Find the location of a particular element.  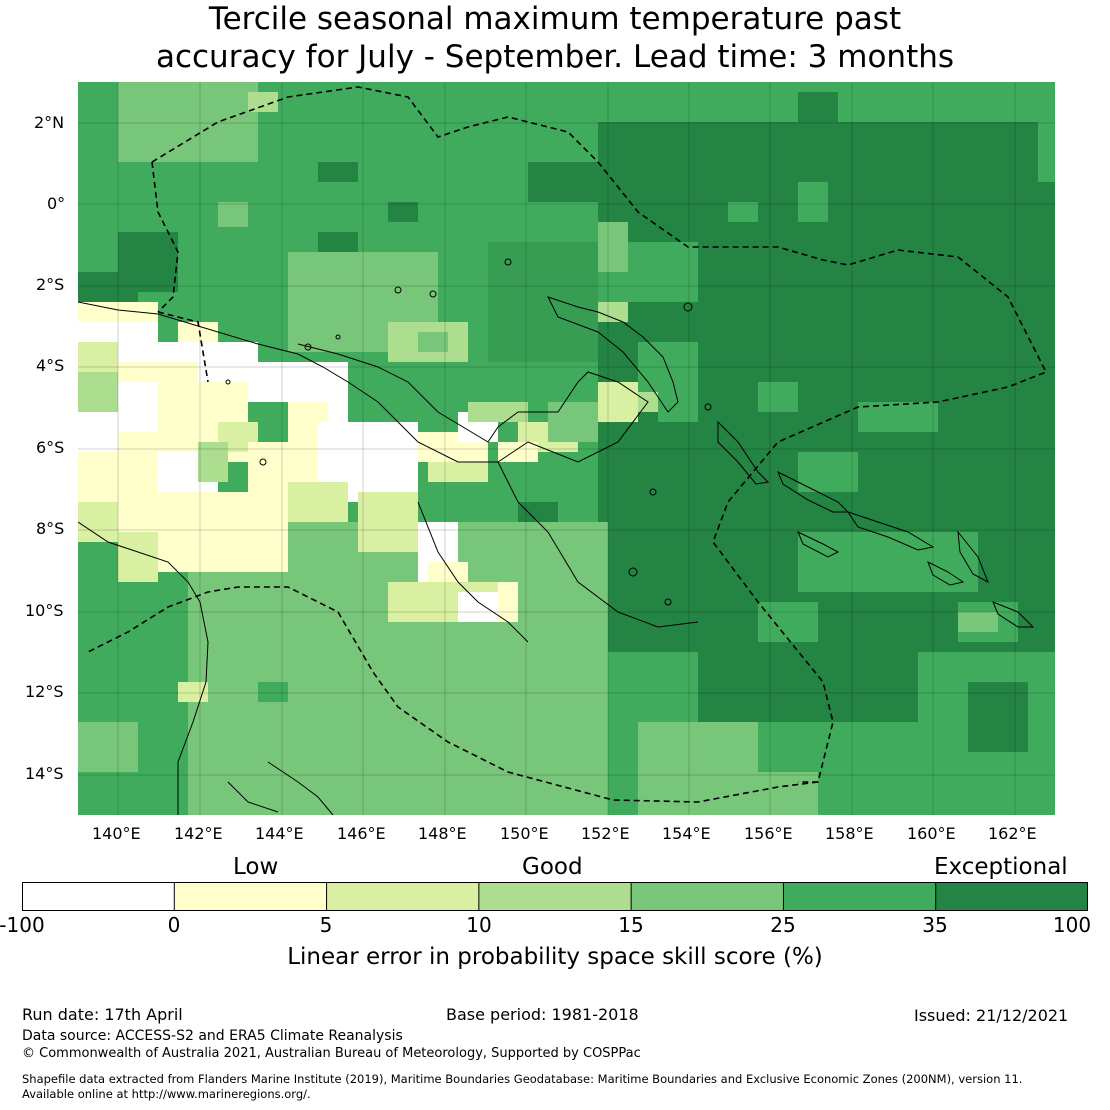

colorbar is located at coordinates (555, 896).